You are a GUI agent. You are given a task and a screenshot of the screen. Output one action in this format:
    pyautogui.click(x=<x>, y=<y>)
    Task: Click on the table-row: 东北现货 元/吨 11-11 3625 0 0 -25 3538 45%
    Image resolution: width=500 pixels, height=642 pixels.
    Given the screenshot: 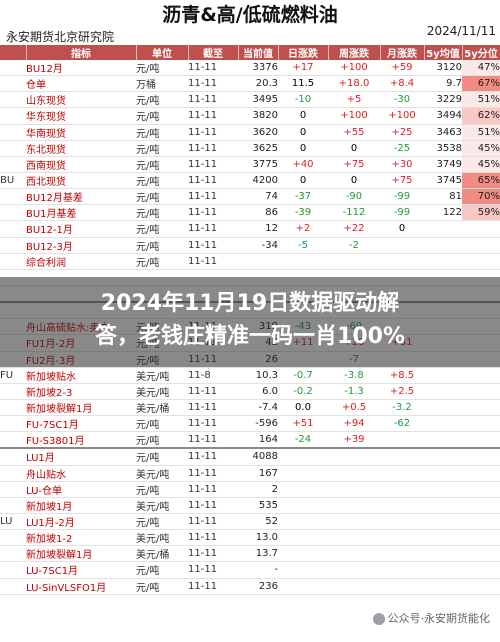 What is the action you would take?
    pyautogui.click(x=250, y=148)
    